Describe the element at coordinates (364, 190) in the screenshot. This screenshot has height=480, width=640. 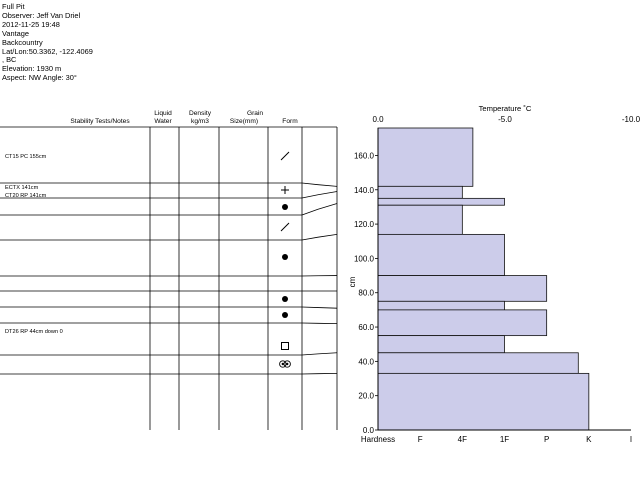
I see `y-tick-label-140: 140.0` at that location.